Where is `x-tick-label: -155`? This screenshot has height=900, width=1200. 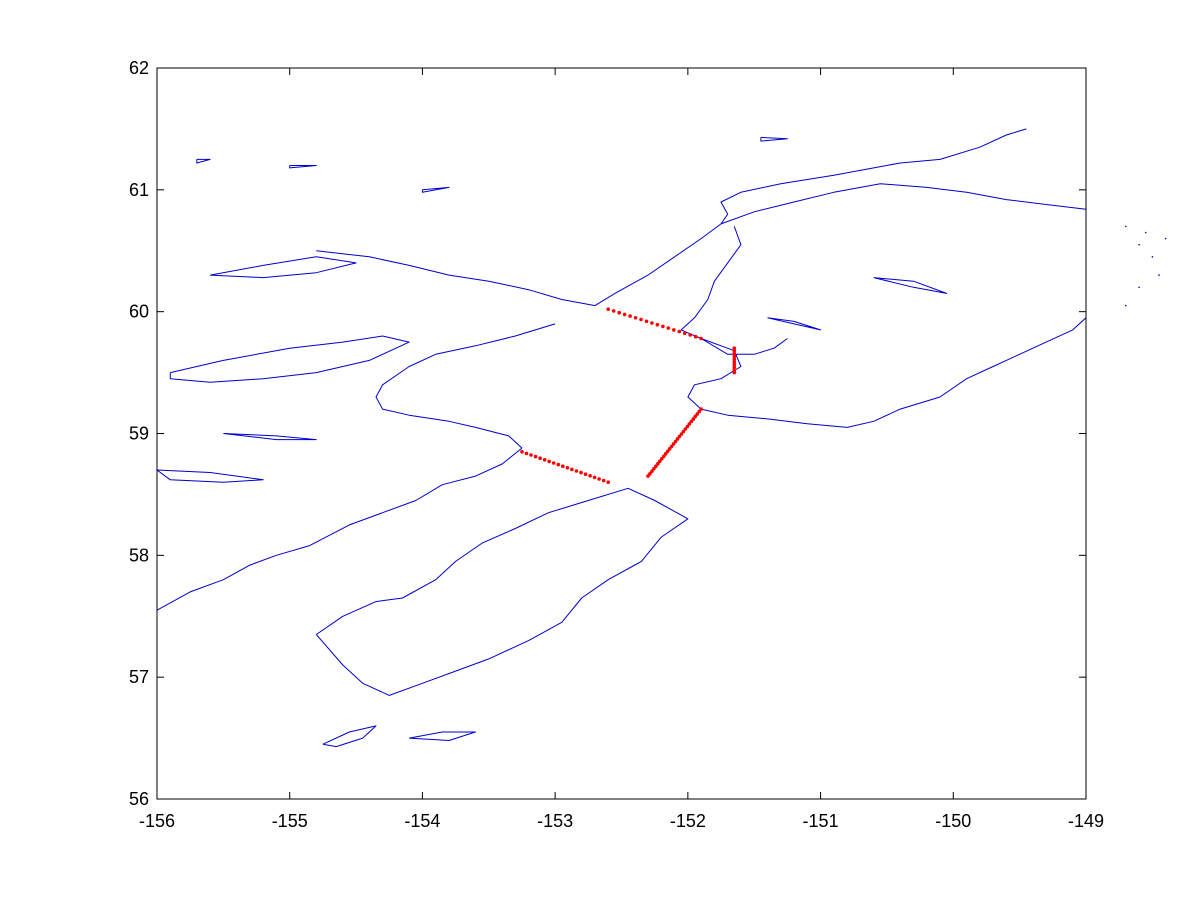 x-tick-label: -155 is located at coordinates (290, 821).